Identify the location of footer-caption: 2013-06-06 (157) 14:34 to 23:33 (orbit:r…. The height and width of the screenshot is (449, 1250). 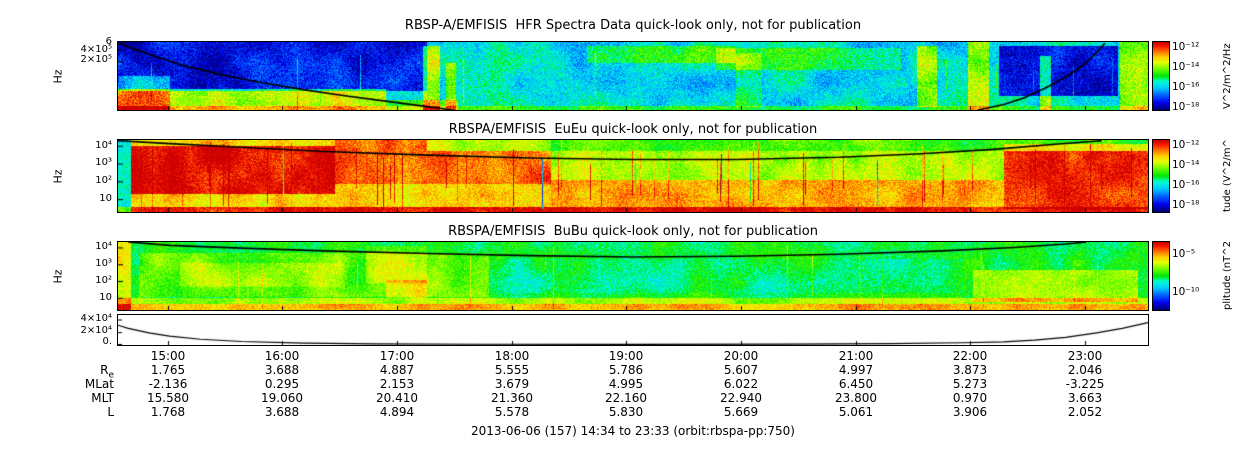
(633, 431).